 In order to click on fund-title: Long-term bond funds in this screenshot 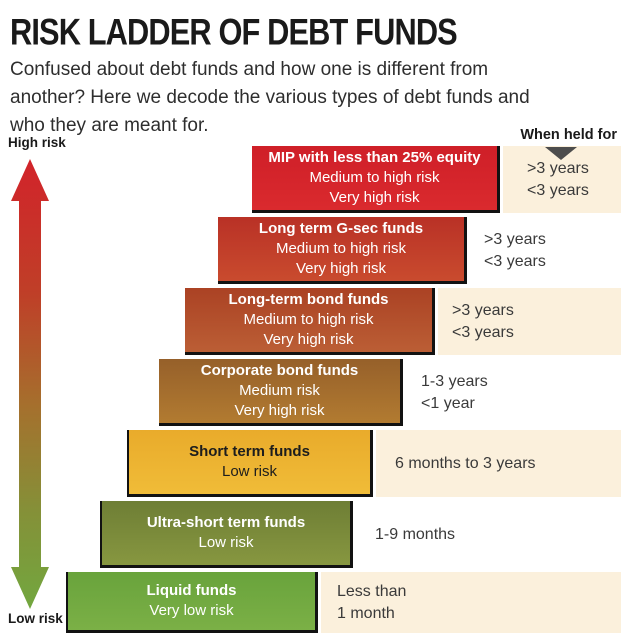, I will do `click(308, 299)`.